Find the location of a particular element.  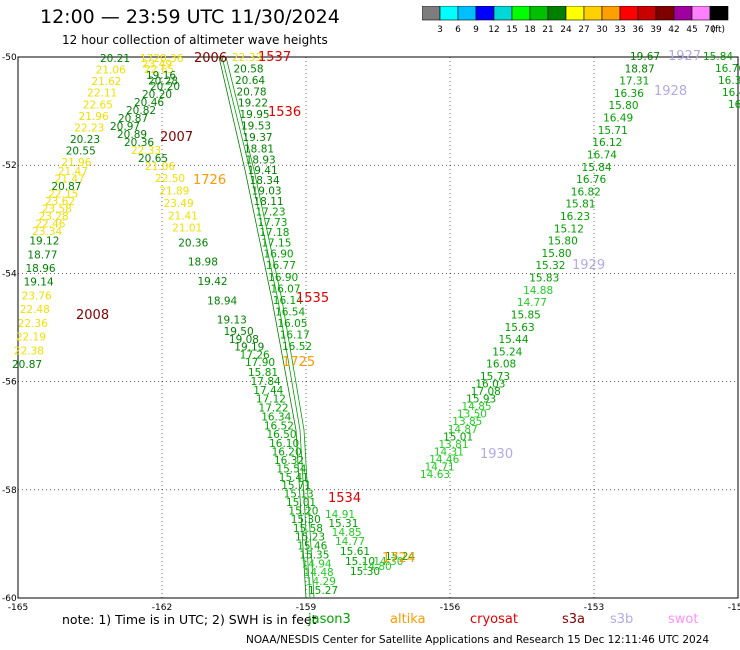

wave-height-label: 16.03 is located at coordinates (490, 385).